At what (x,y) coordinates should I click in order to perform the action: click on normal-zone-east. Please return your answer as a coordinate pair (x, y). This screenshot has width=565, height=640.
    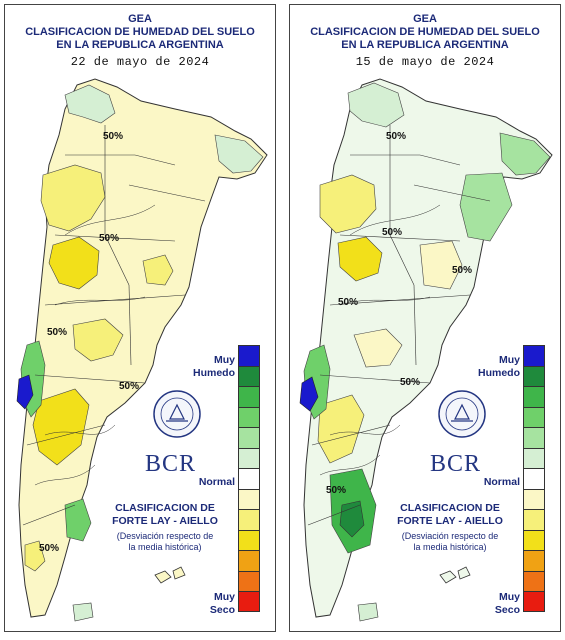
    Looking at the image, I should click on (441, 265).